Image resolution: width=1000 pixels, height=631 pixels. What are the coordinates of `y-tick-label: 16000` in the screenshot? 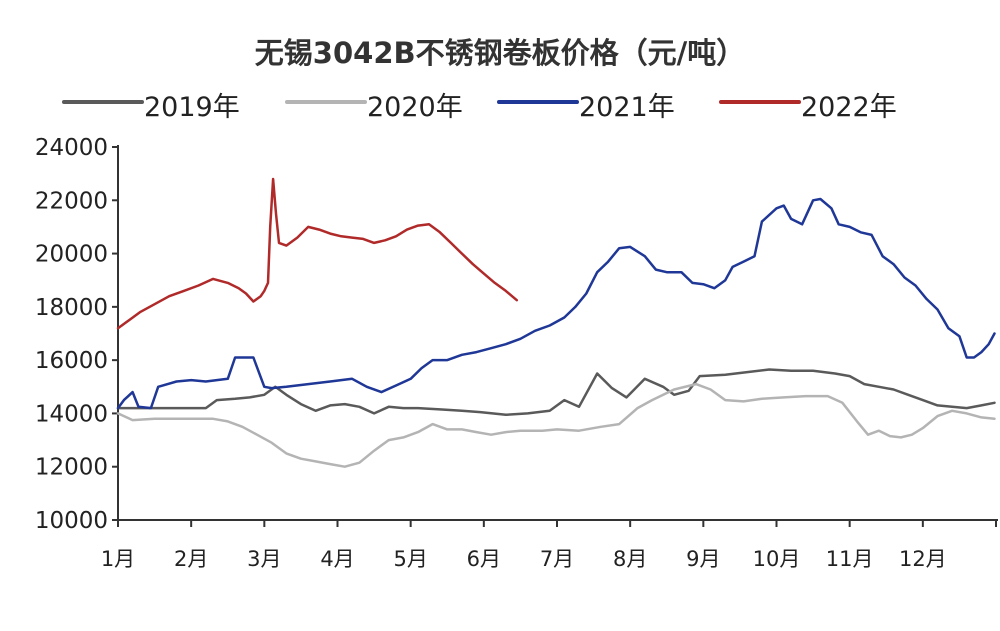 It's located at (71, 361).